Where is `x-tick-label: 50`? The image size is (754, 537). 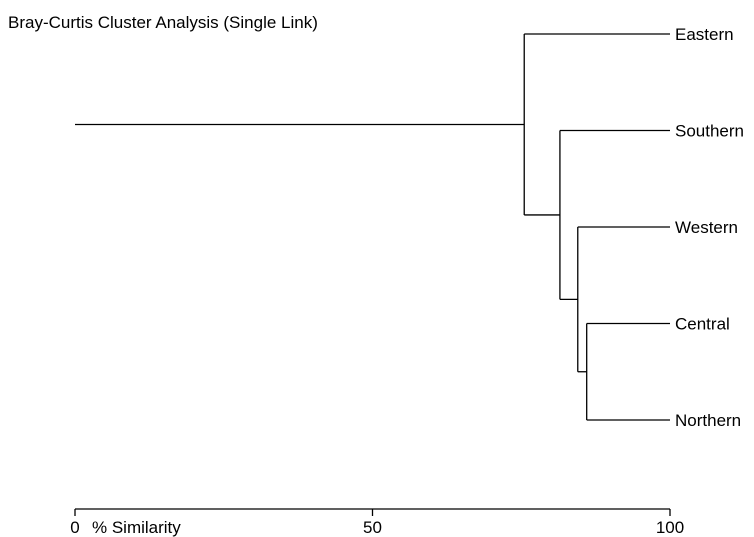 x-tick-label: 50 is located at coordinates (372, 527).